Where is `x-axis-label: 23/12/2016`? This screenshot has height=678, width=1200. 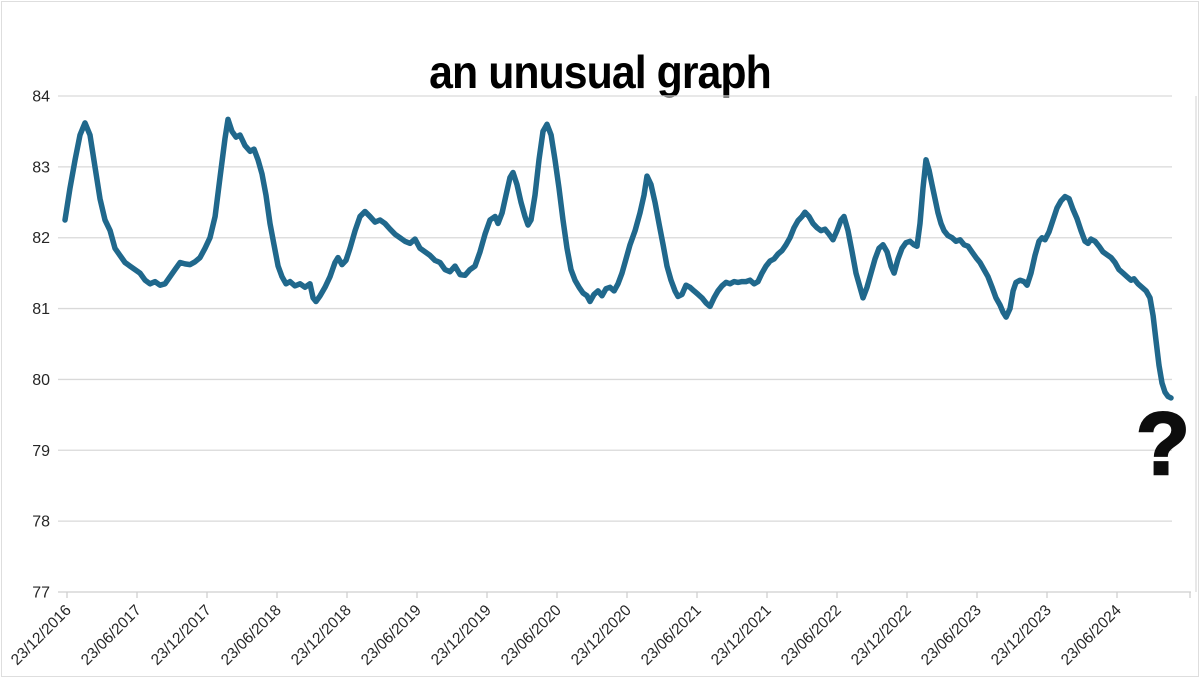
x-axis-label: 23/12/2016 is located at coordinates (41, 635).